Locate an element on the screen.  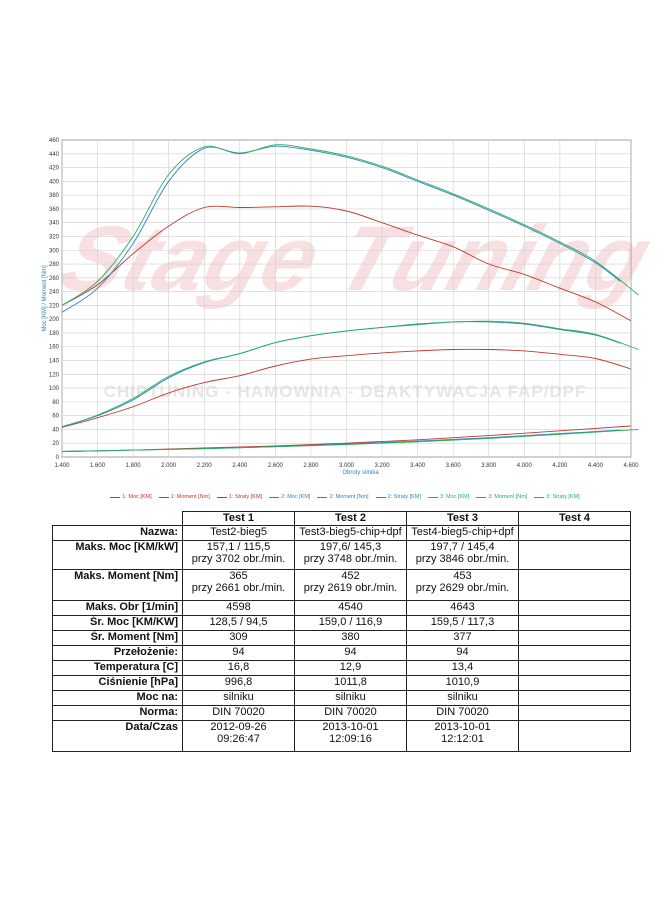
x-tick-label: 1.400 is located at coordinates (62, 466).